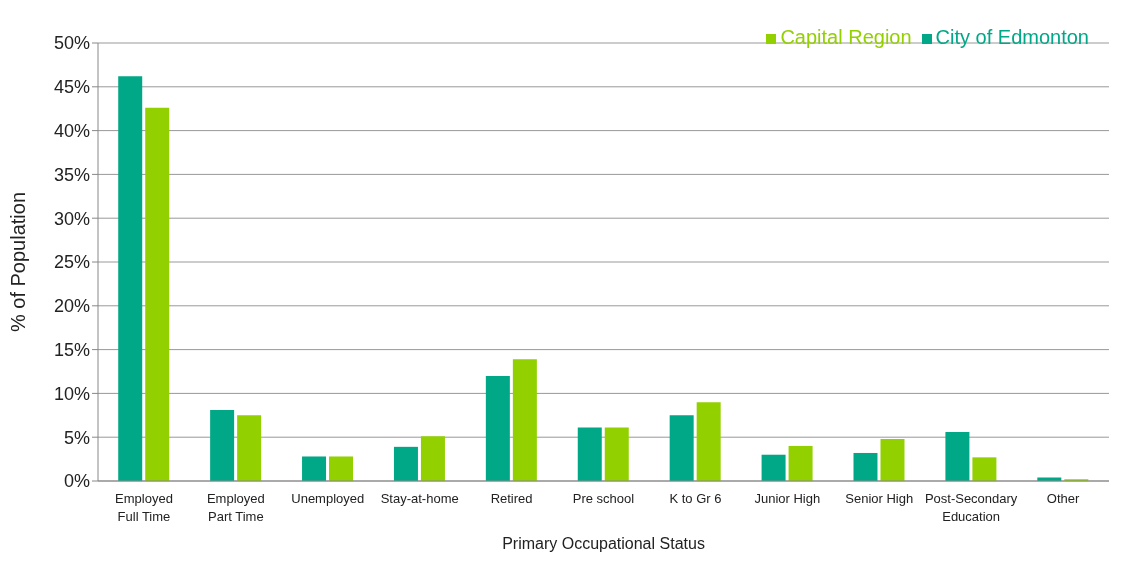  Describe the element at coordinates (71, 130) in the screenshot. I see `y-tick-label: 40%` at that location.